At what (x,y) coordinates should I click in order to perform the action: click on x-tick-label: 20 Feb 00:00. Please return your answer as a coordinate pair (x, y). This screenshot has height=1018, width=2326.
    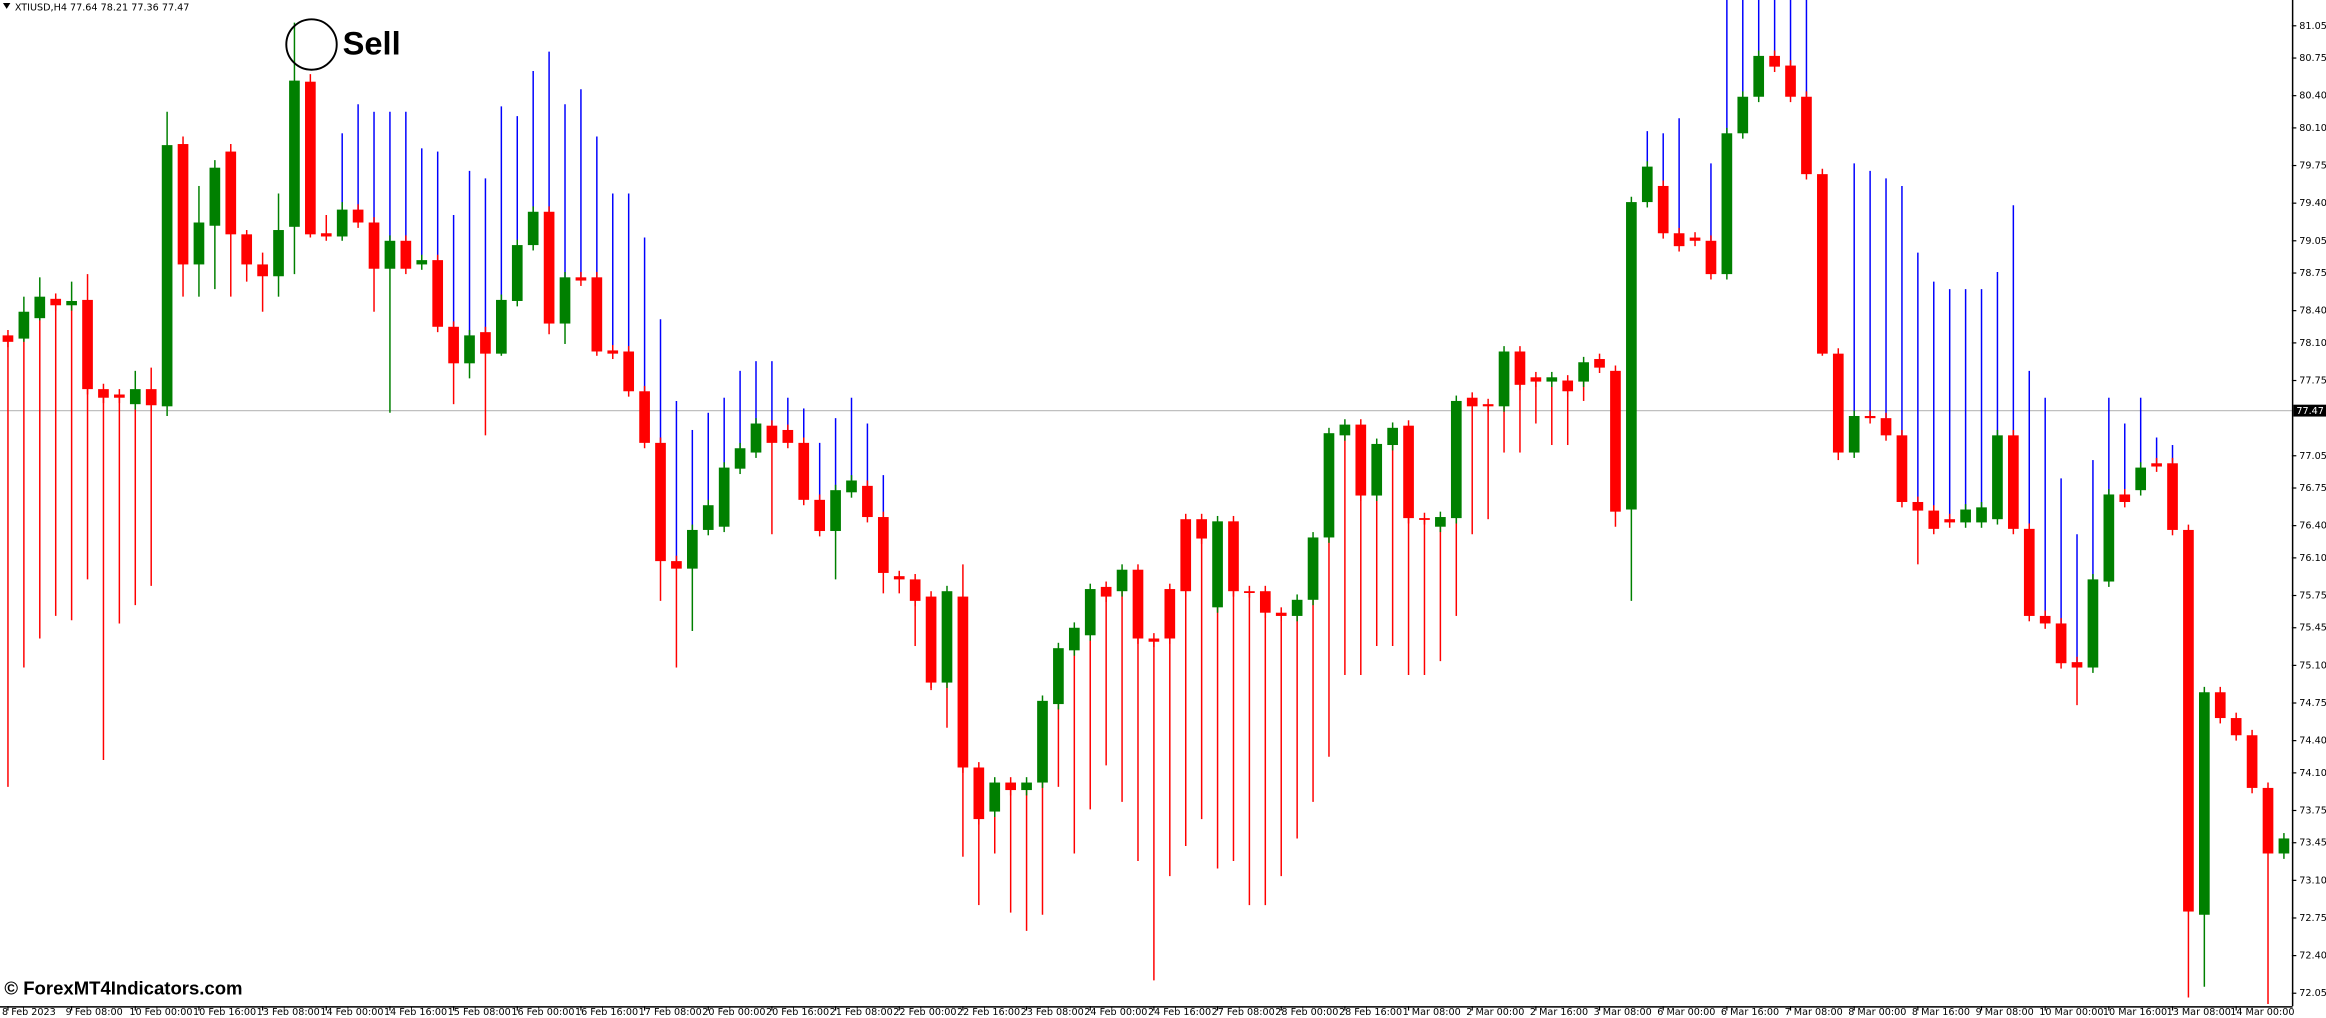
    Looking at the image, I should click on (733, 1012).